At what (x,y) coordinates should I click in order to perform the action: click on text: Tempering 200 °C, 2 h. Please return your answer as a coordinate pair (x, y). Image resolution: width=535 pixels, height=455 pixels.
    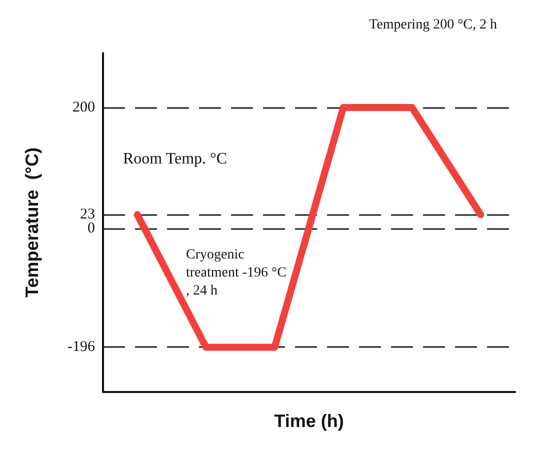
    Looking at the image, I should click on (433, 25).